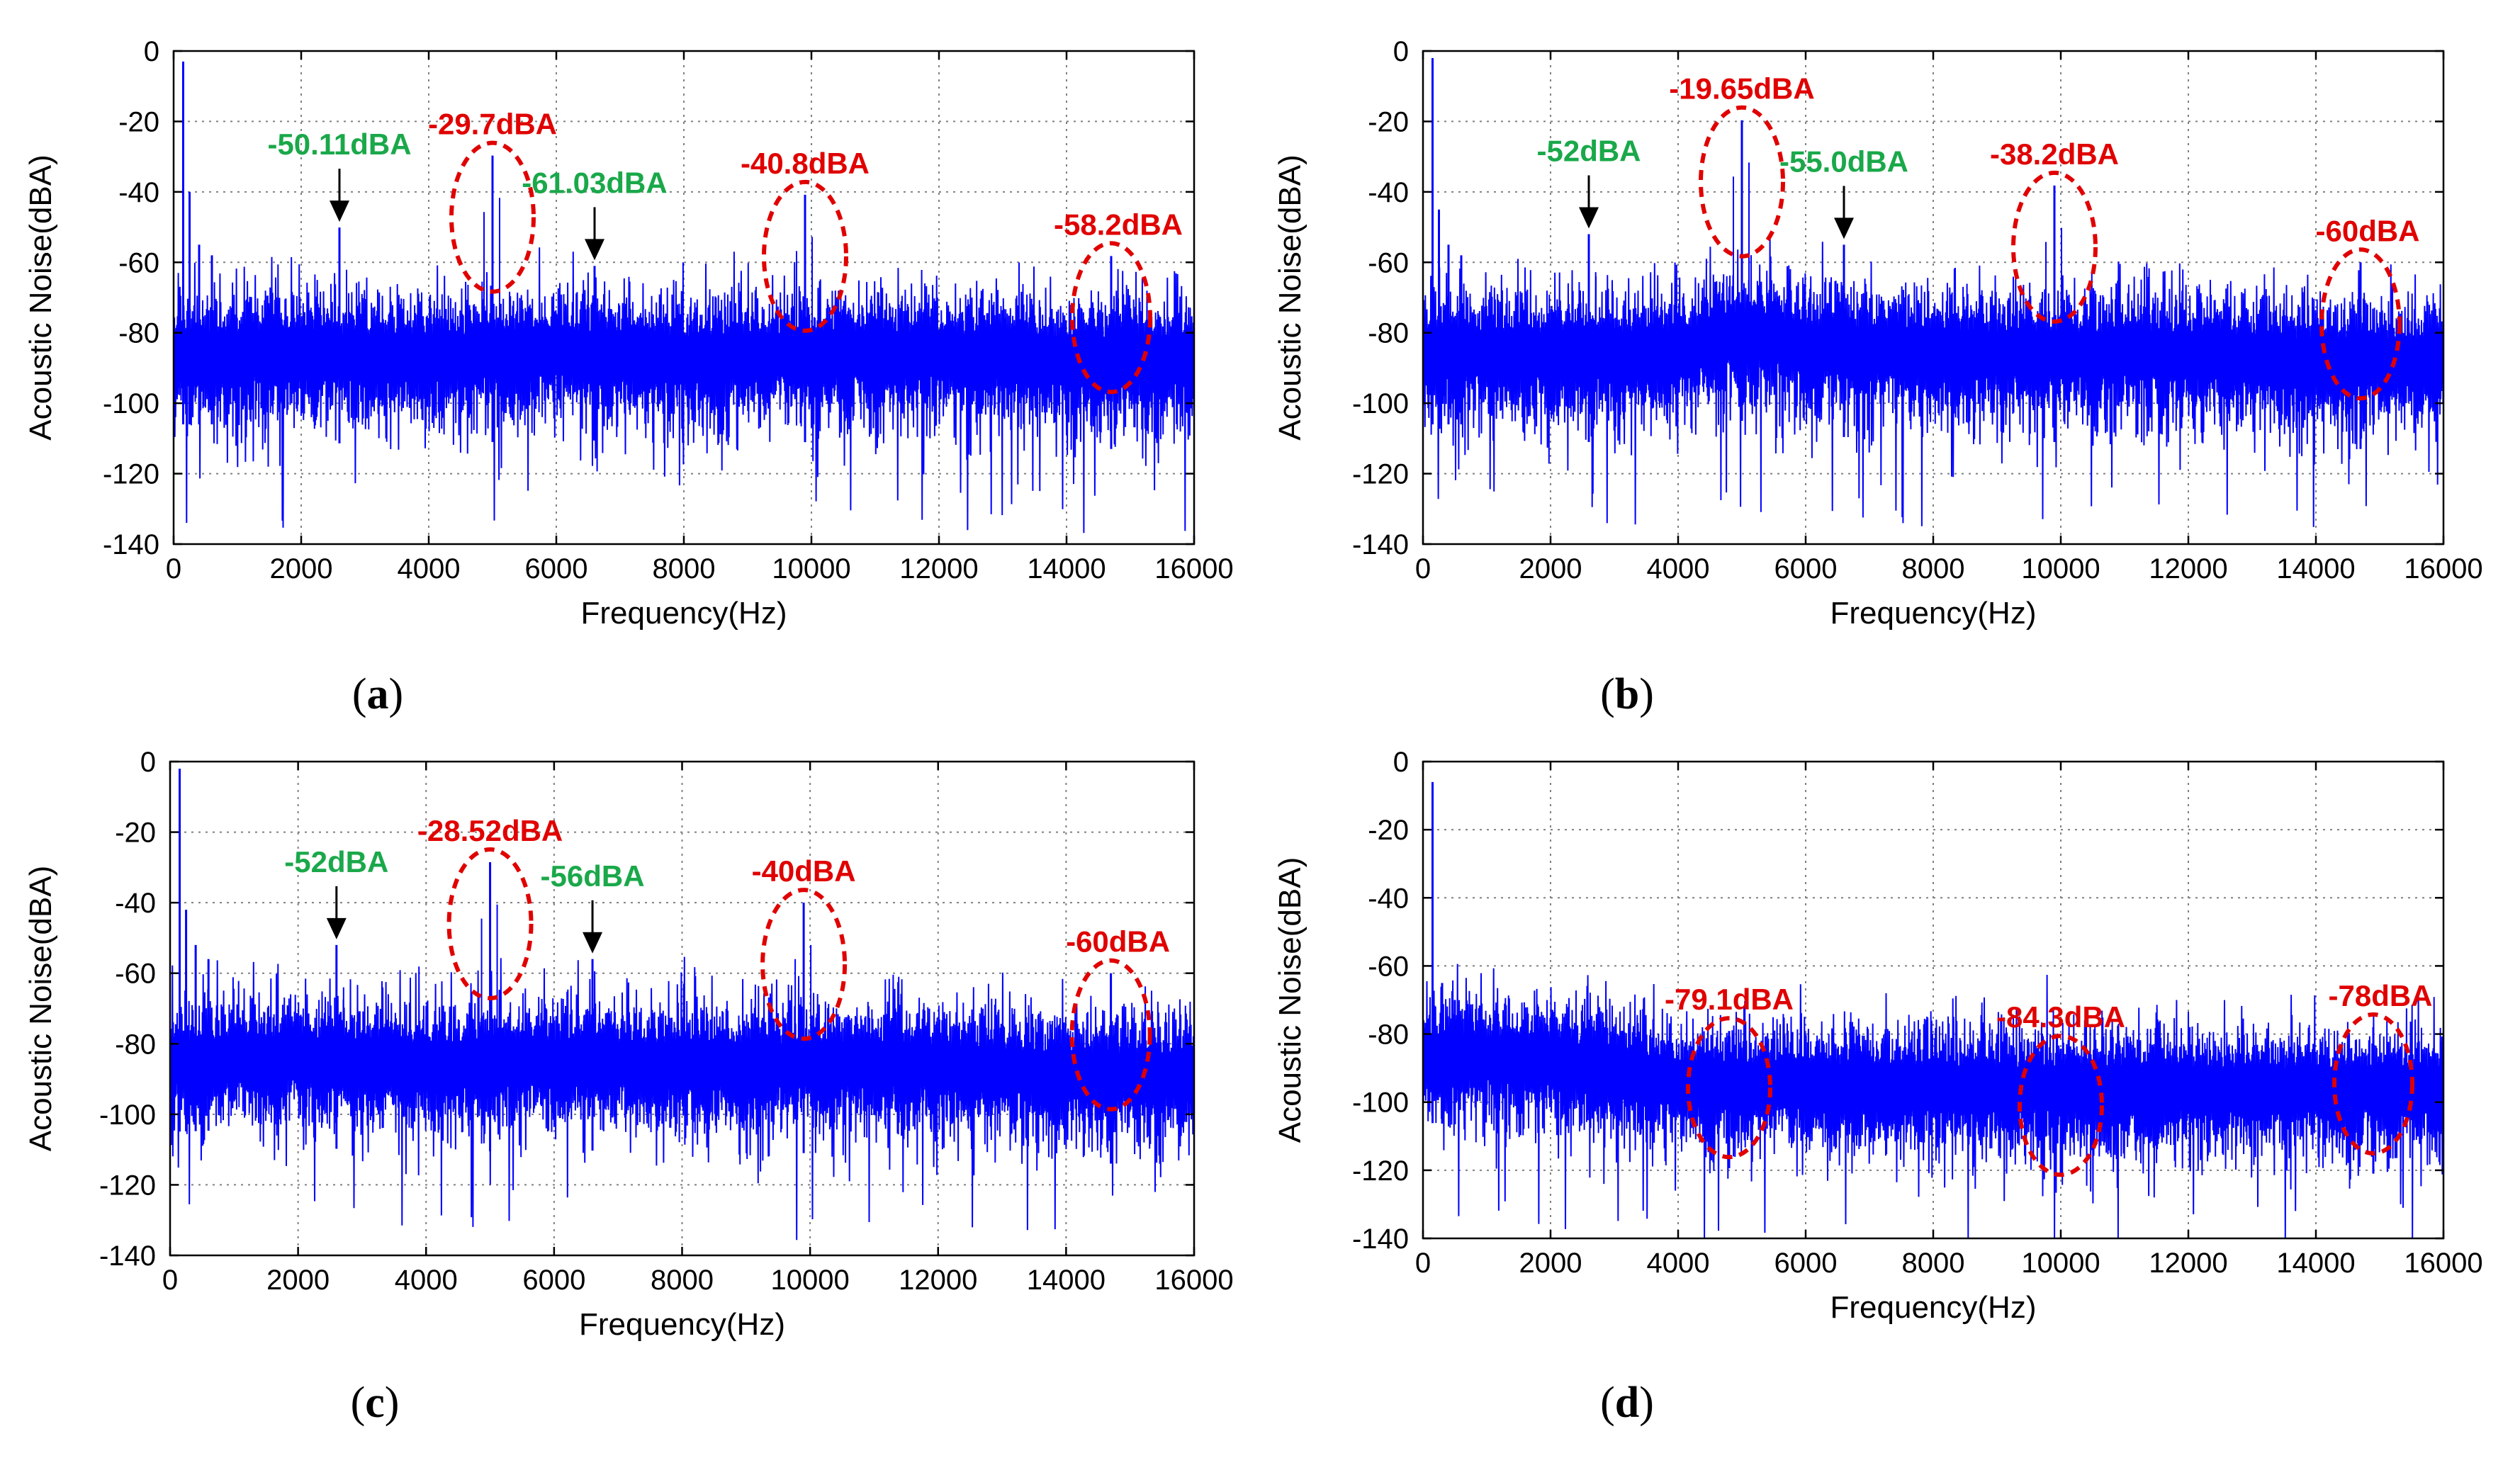  I want to click on panel-caption: (b), so click(1627, 694).